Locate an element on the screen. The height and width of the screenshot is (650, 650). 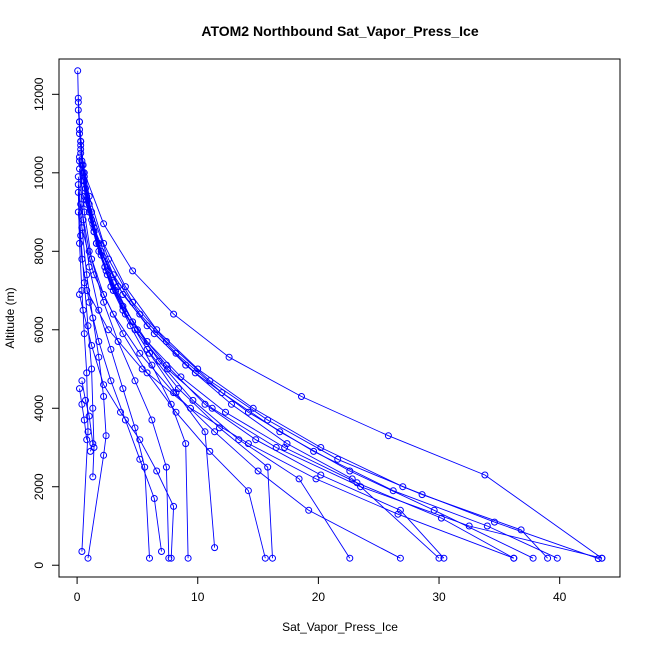
y-tick-label: 8000 is located at coordinates (39, 251).